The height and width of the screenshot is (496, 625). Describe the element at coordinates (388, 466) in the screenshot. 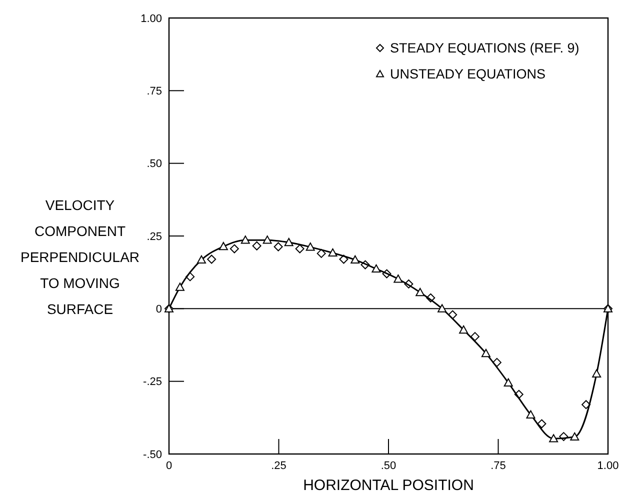

I see `x-tick-label: .50` at that location.